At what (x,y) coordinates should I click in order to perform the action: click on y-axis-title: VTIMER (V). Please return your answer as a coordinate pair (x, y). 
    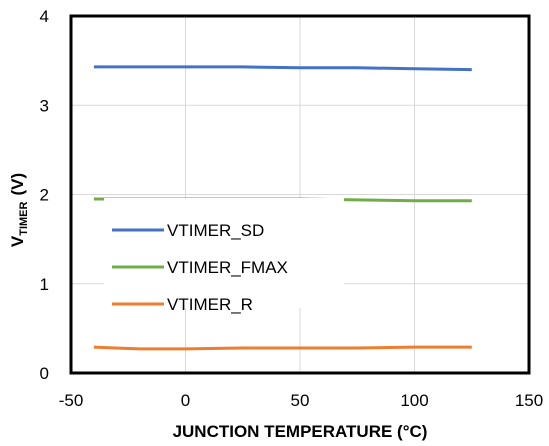
    Looking at the image, I should click on (19, 210).